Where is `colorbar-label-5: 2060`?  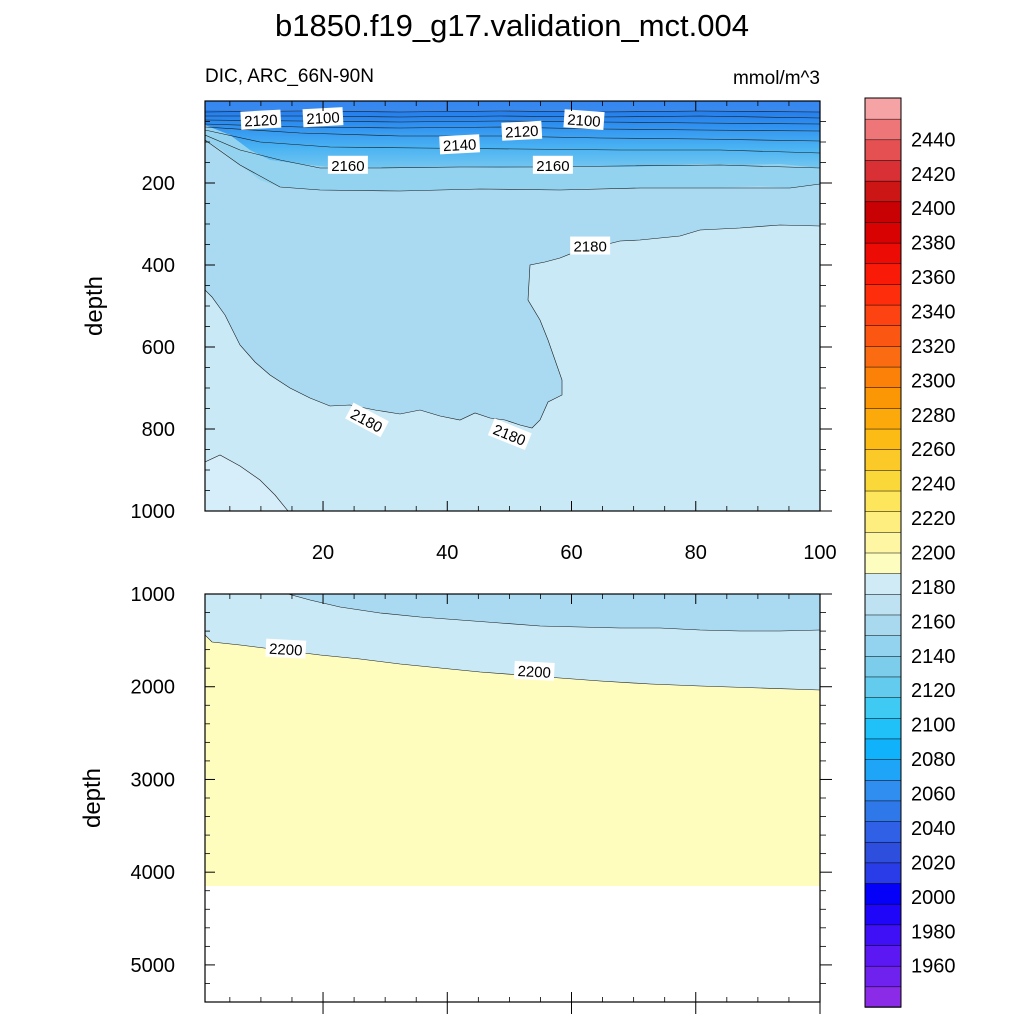 colorbar-label-5: 2060 is located at coordinates (933, 795).